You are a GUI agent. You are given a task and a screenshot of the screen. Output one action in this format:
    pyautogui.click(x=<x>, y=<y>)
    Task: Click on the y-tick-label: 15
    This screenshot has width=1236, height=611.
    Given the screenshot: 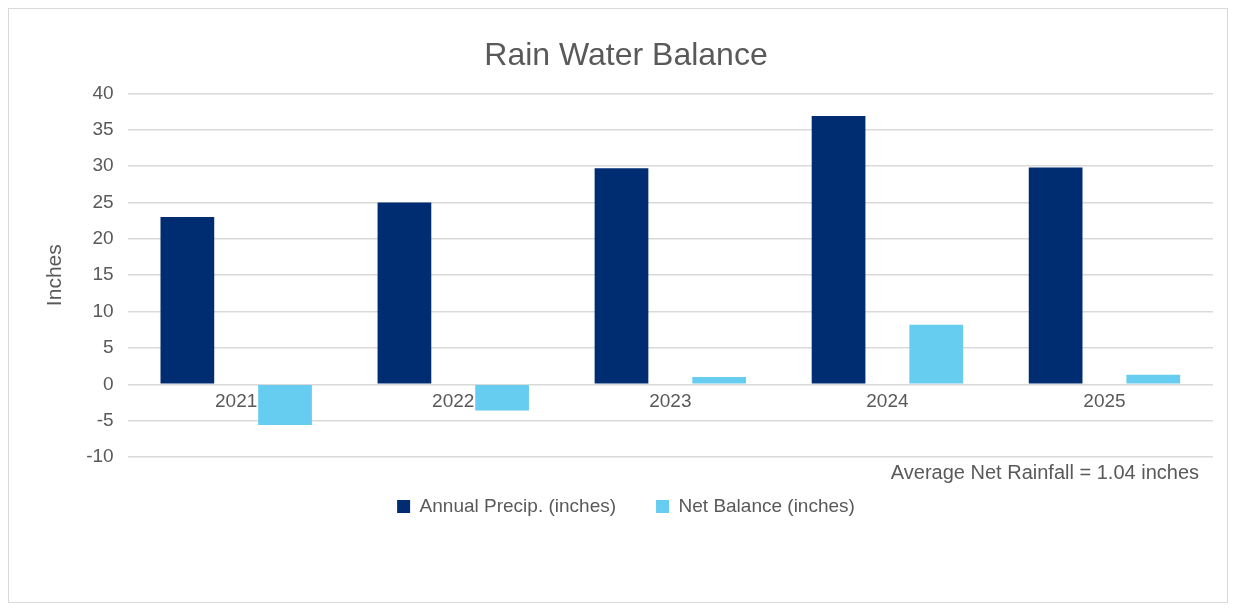 What is the action you would take?
    pyautogui.click(x=103, y=274)
    